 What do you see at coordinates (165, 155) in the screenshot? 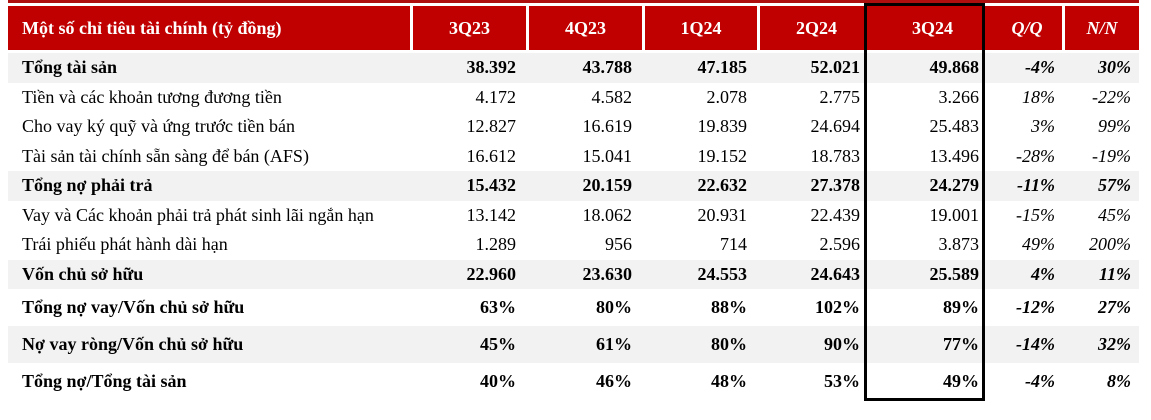
I see `metric-label-cell: Tài sản tài chính sẵn sàng để bán (AFS)` at bounding box center [165, 155].